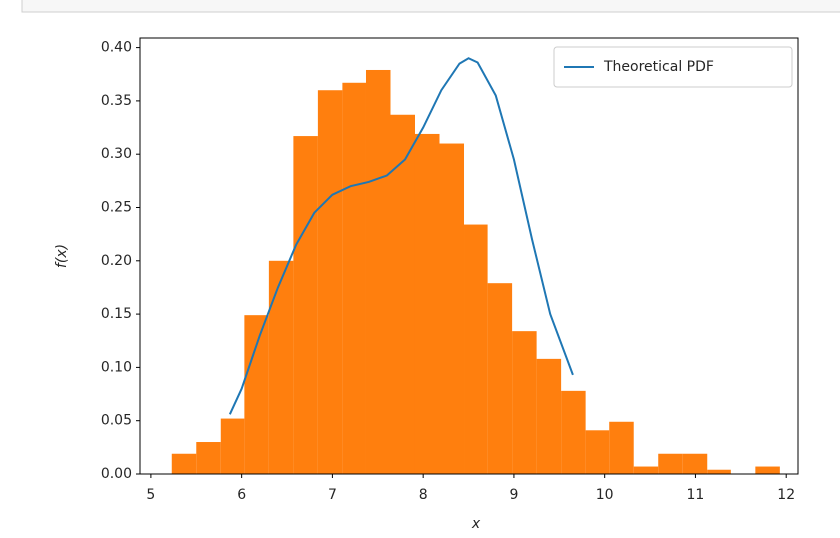 The width and height of the screenshot is (840, 538). What do you see at coordinates (116, 207) in the screenshot?
I see `y-tick-label: 0.25` at bounding box center [116, 207].